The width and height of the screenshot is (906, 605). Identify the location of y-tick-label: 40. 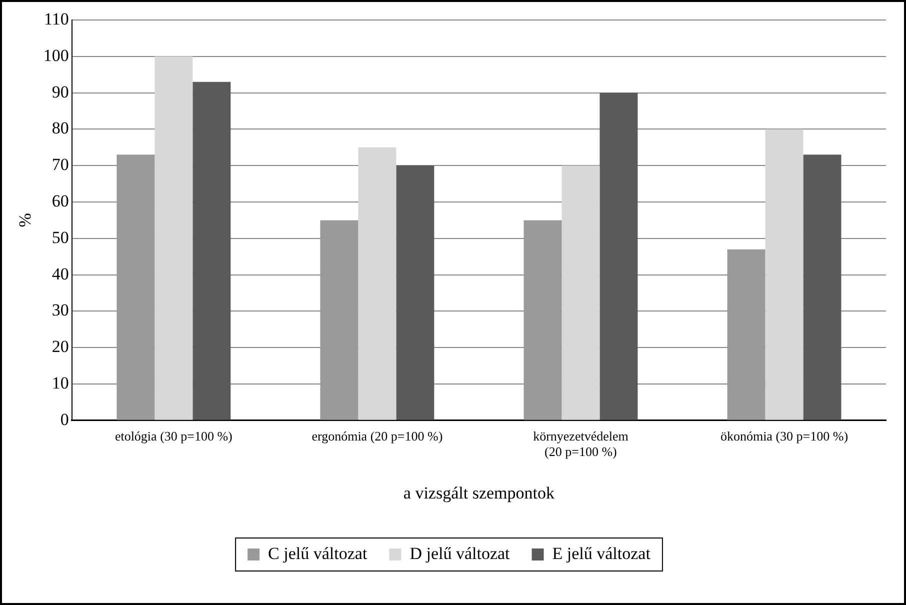
(60, 274).